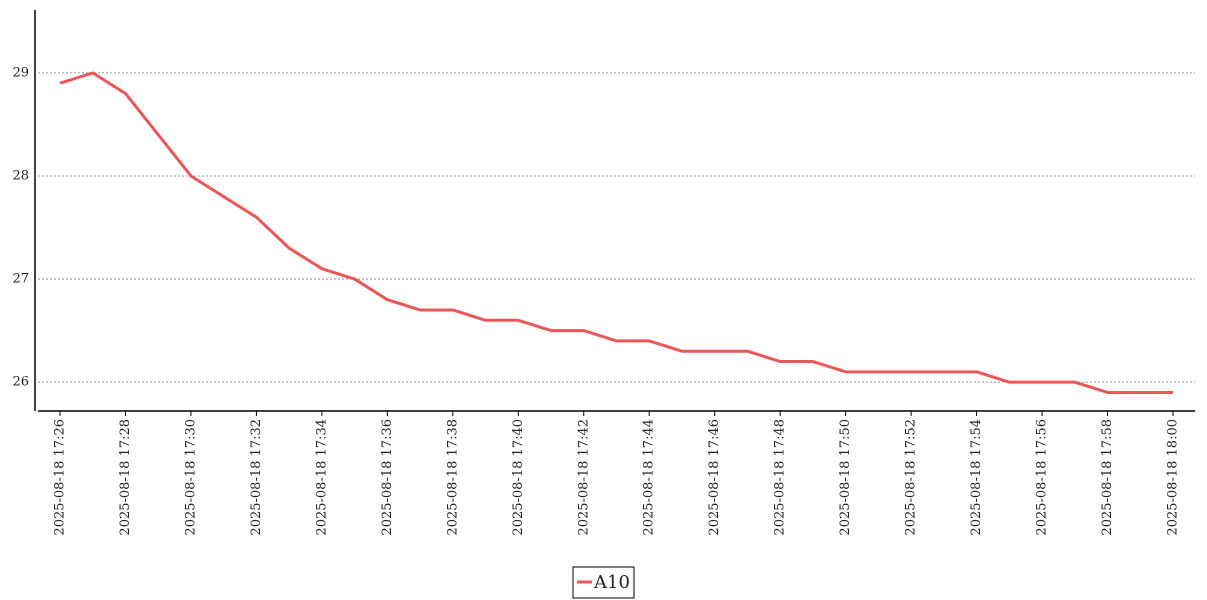 This screenshot has height=600, width=1207. I want to click on x-tick-label: 2025-08-18 17:34, so click(321, 477).